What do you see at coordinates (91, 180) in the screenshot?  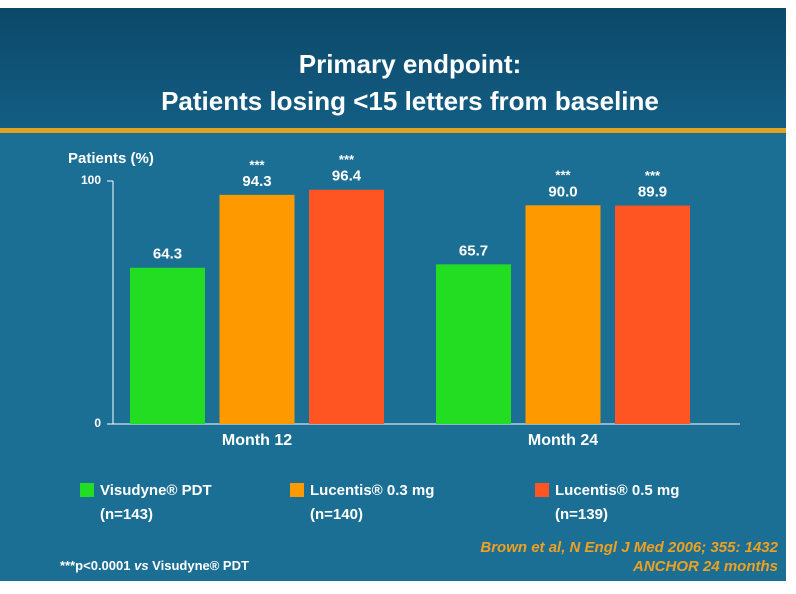 I see `y-tick-label: 100` at bounding box center [91, 180].